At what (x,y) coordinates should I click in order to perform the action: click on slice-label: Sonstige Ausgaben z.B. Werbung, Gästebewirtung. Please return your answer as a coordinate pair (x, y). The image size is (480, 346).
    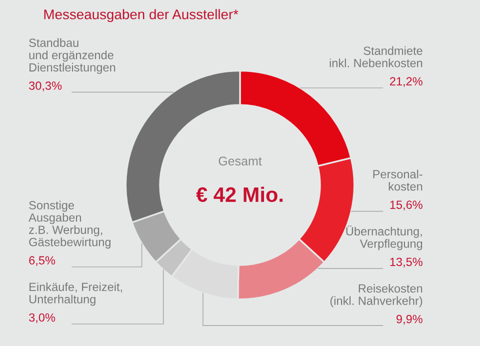
    Looking at the image, I should click on (69, 224).